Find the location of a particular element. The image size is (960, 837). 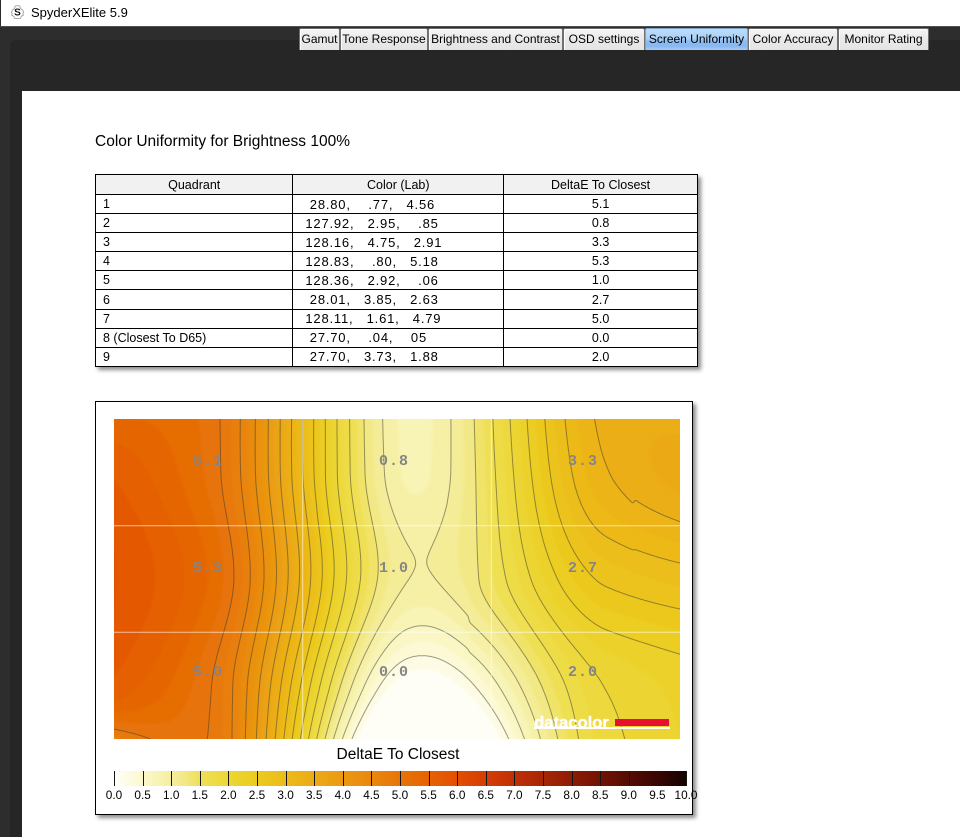

svg-text: S is located at coordinates (17, 13).